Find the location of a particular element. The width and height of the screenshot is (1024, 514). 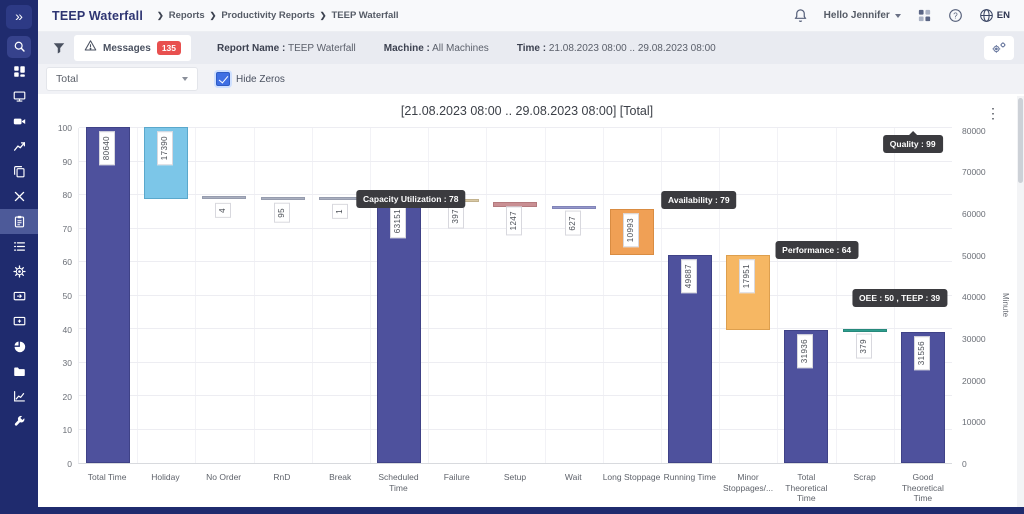

group-by-value: Total is located at coordinates (67, 79).